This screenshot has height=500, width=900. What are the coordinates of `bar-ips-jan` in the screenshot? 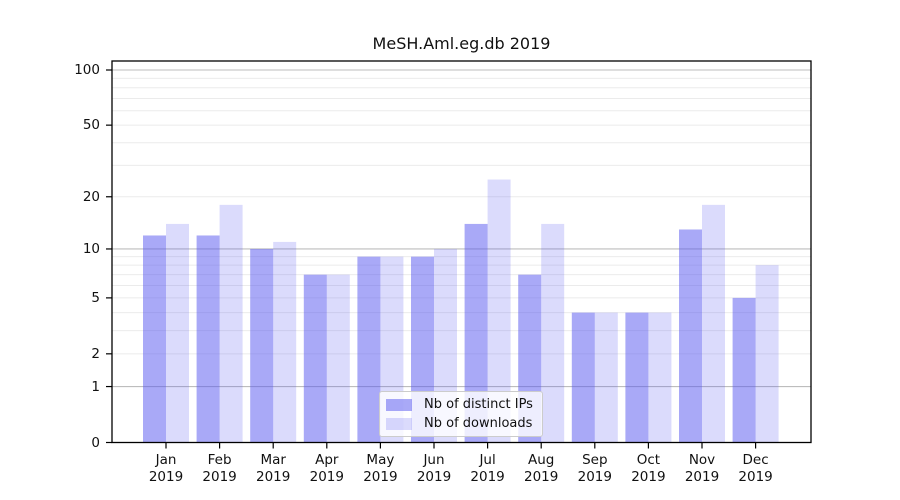 It's located at (154, 339).